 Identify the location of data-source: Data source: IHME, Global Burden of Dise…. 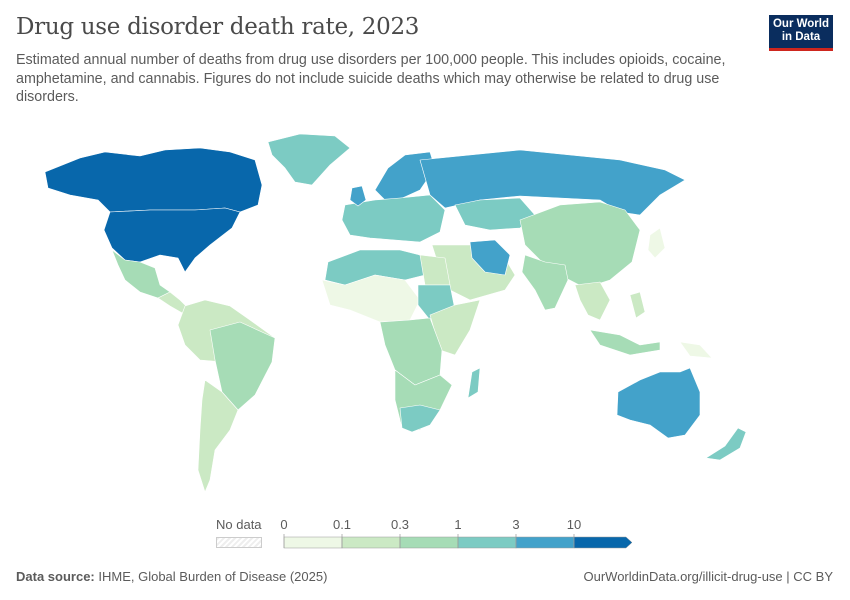
(171, 576).